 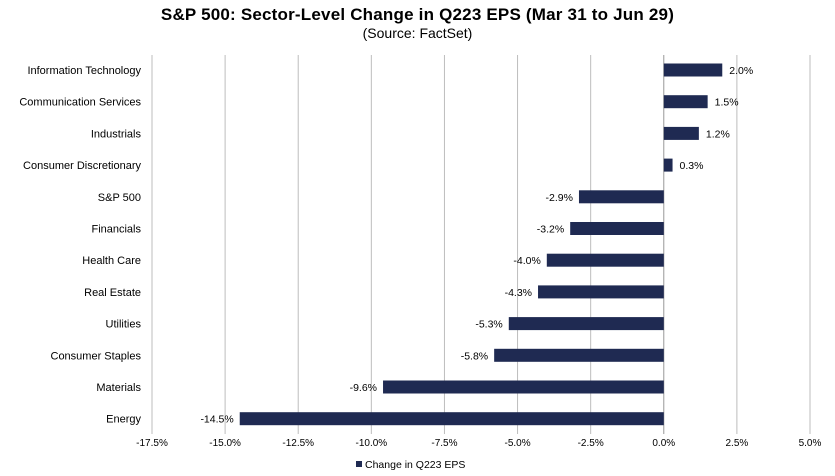 What do you see at coordinates (80, 103) in the screenshot?
I see `category-label: Communication Services` at bounding box center [80, 103].